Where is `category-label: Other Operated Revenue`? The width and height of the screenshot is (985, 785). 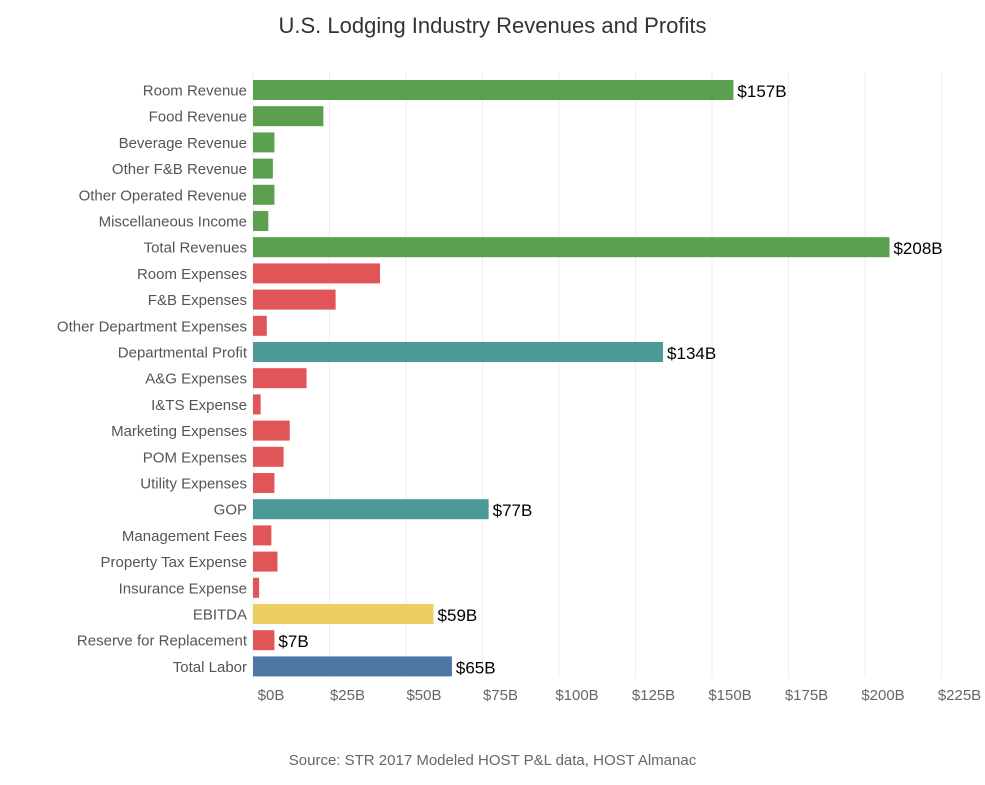 category-label: Other Operated Revenue is located at coordinates (163, 195).